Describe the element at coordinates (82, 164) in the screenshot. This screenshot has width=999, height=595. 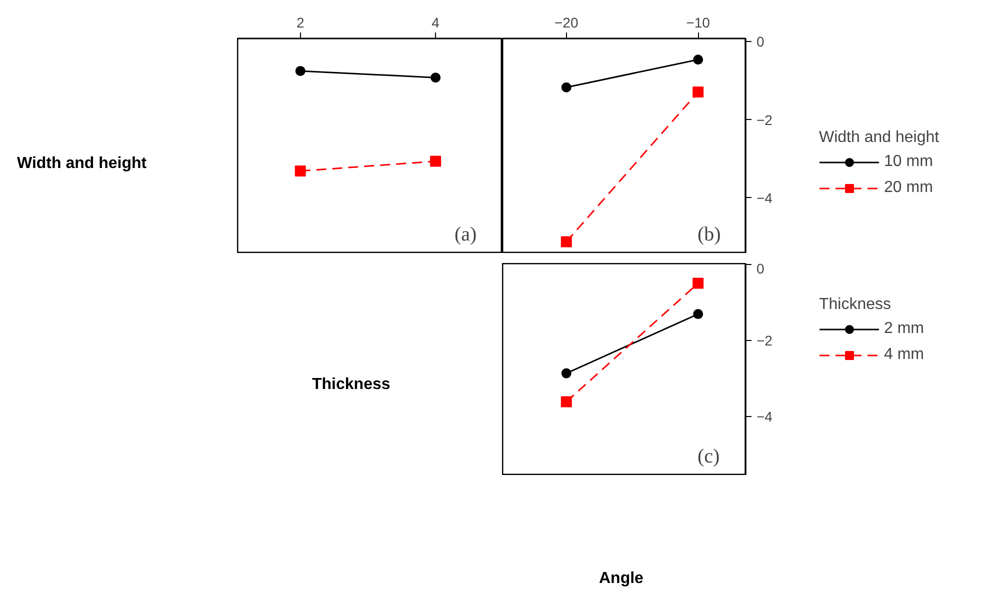
I see `y-axis-title: Width and height` at that location.